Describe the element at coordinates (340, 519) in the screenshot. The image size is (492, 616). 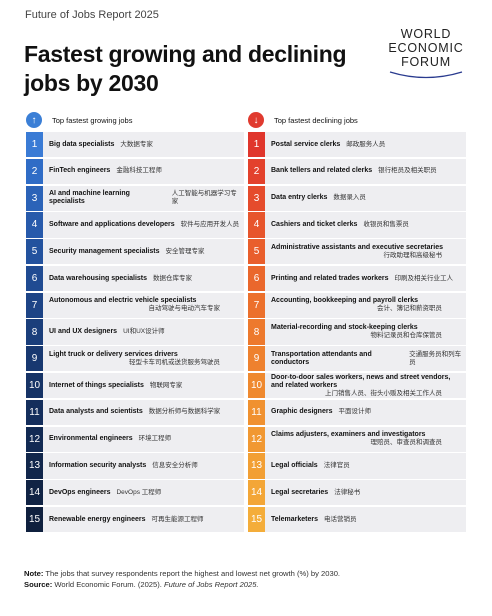
I see `job-title-zh: 电话营销员` at that location.